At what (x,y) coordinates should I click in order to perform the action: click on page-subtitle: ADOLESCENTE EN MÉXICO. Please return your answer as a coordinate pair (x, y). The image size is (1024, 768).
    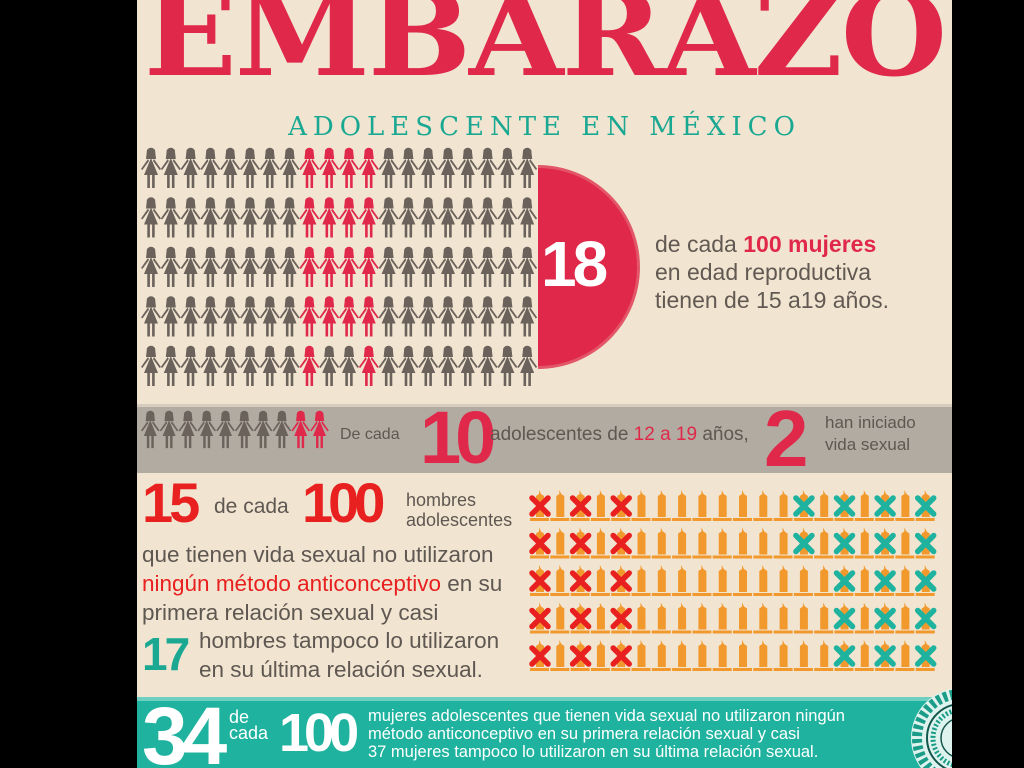
    Looking at the image, I should click on (544, 127).